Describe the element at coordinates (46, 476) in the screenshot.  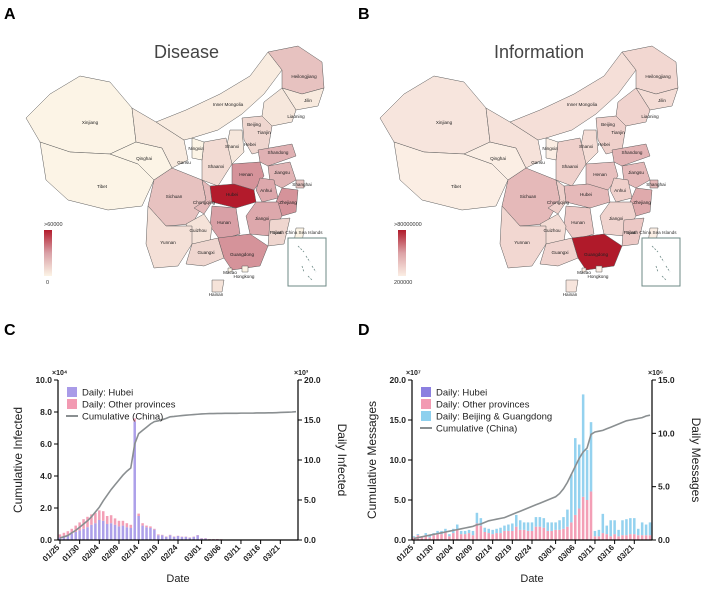
I see `chart-c-left-tick-label-2: 4.0` at that location.